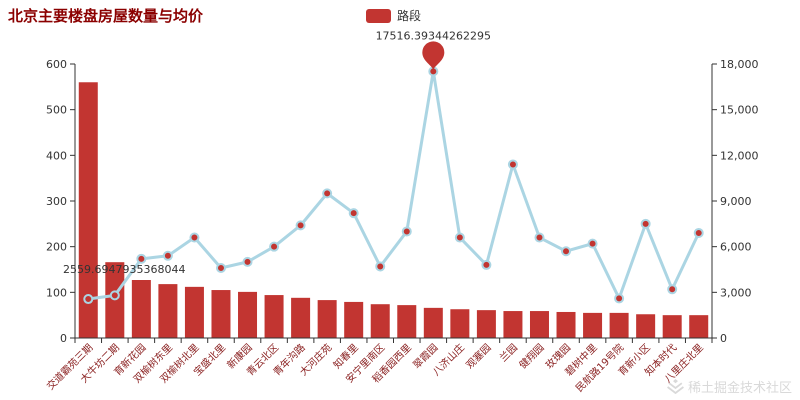  Describe the element at coordinates (56, 247) in the screenshot. I see `left-axis-tick-label: 200` at that location.